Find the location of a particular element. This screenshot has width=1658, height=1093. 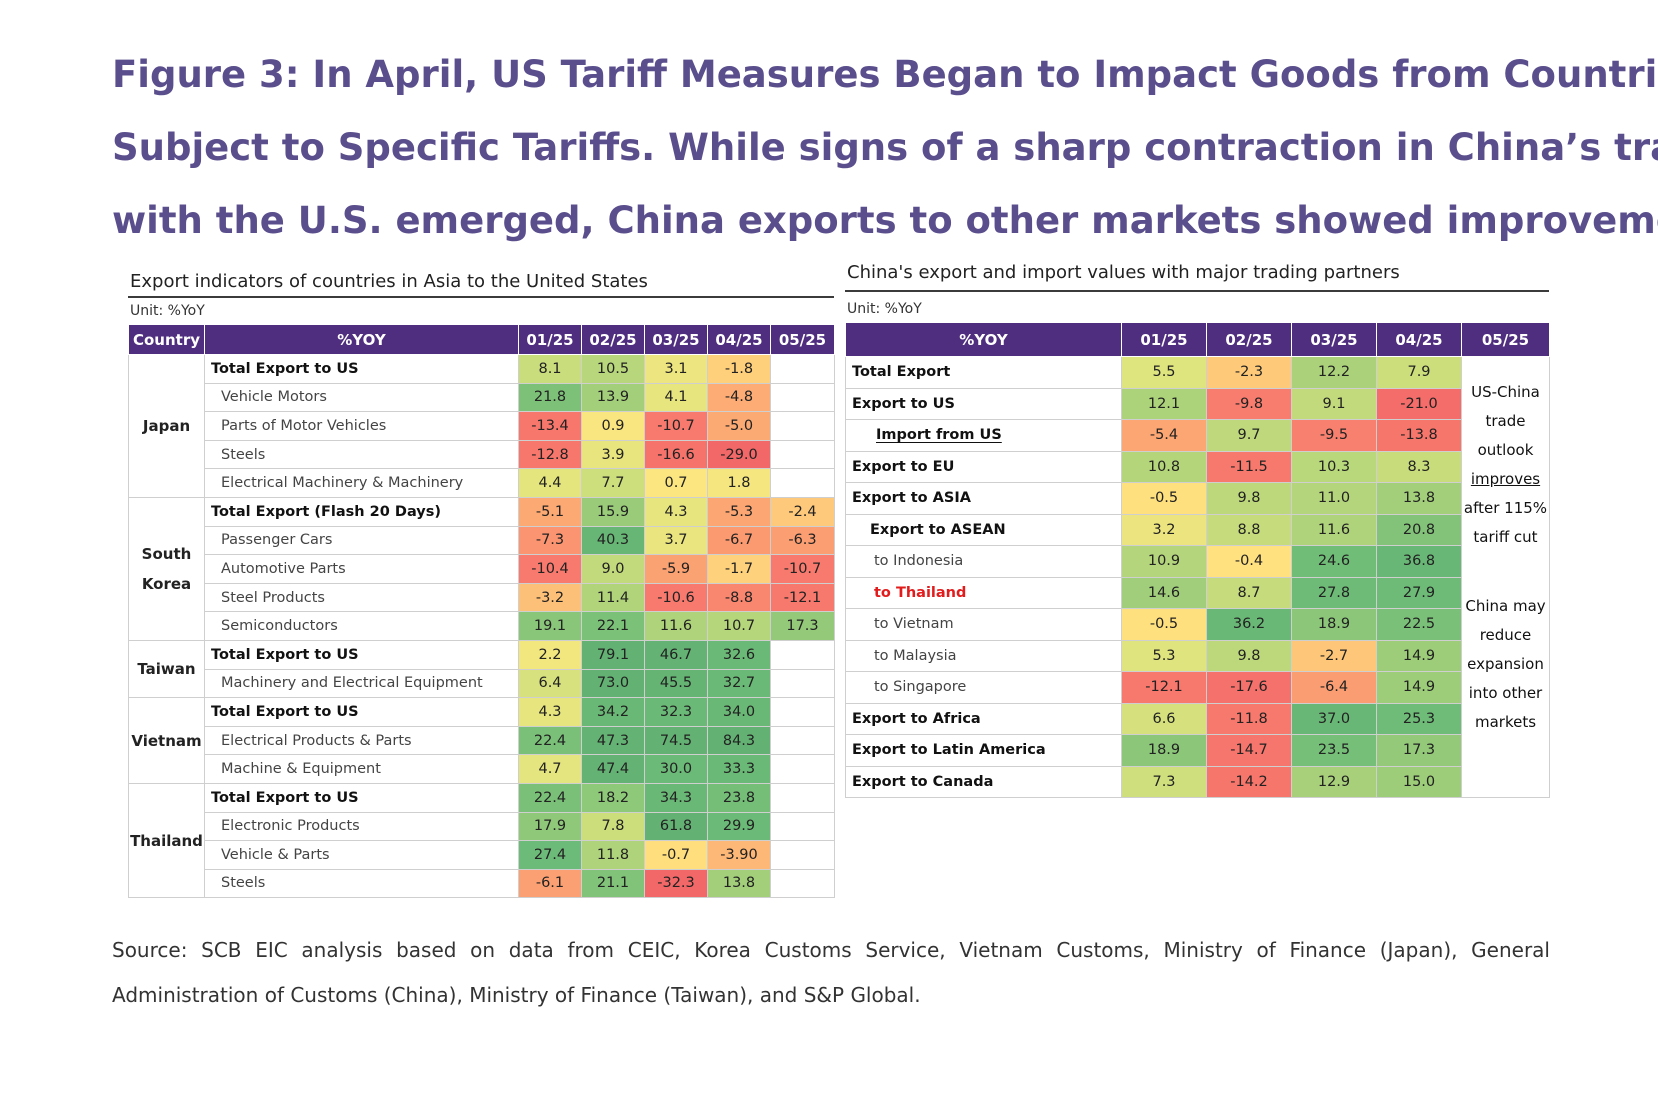

value-cell: -21.0 is located at coordinates (1419, 403).